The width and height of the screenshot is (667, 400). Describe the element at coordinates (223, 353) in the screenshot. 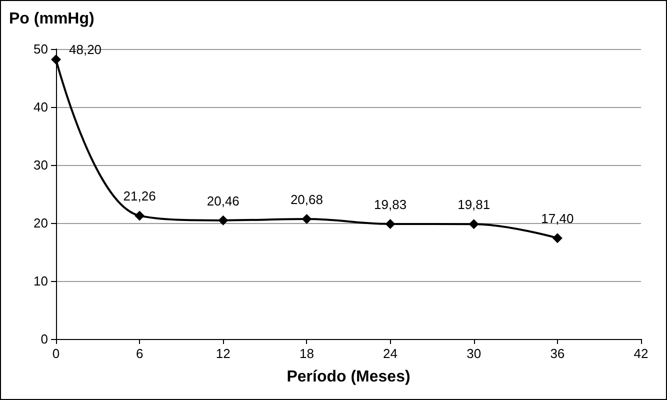

I see `x-tick-label: 12` at that location.